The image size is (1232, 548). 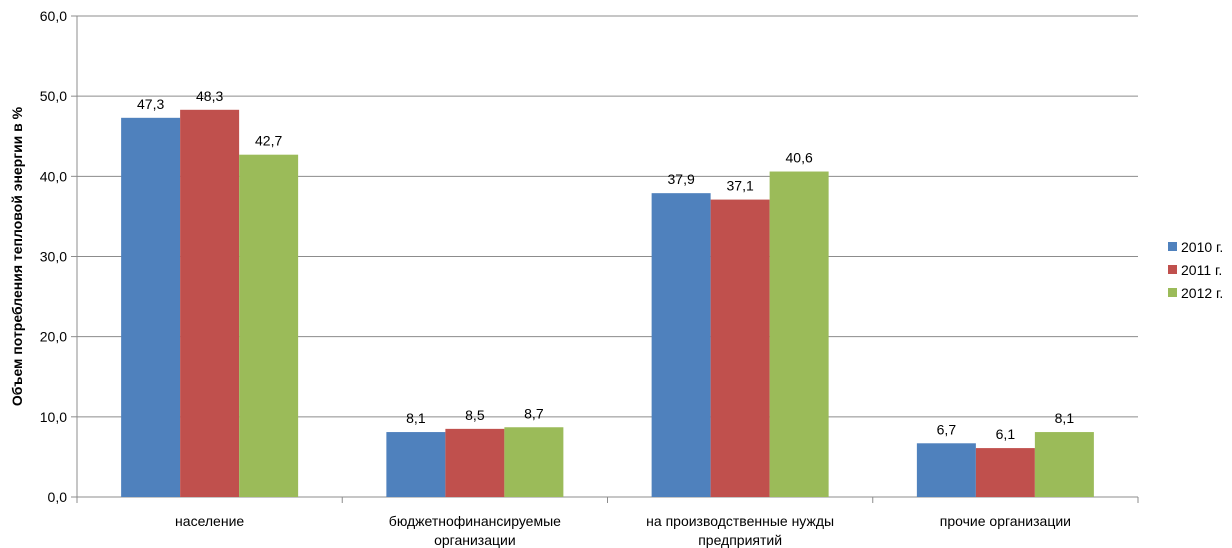 What do you see at coordinates (475, 415) in the screenshot?
I see `data-label: 8,5` at bounding box center [475, 415].